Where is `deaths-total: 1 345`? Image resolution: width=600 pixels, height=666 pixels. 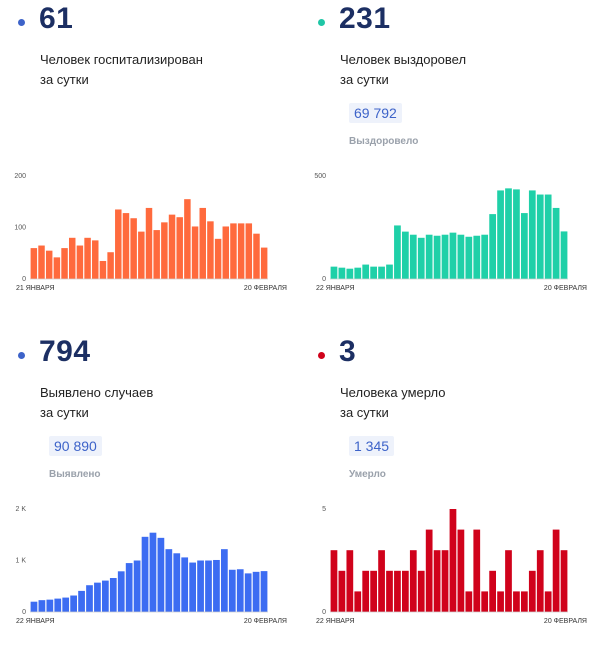 deaths-total: 1 345 is located at coordinates (372, 446).